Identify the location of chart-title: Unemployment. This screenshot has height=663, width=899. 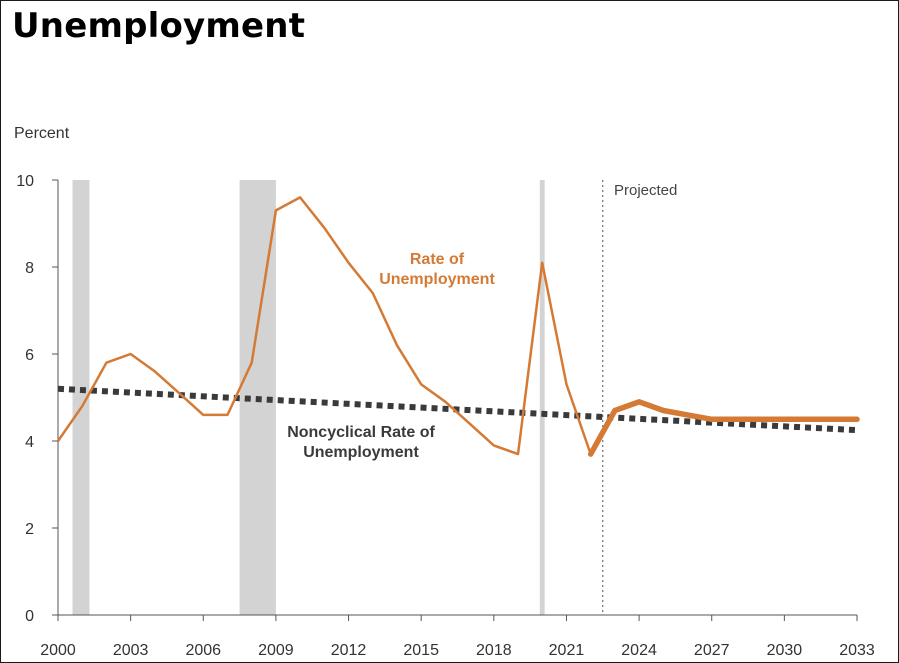
(159, 26).